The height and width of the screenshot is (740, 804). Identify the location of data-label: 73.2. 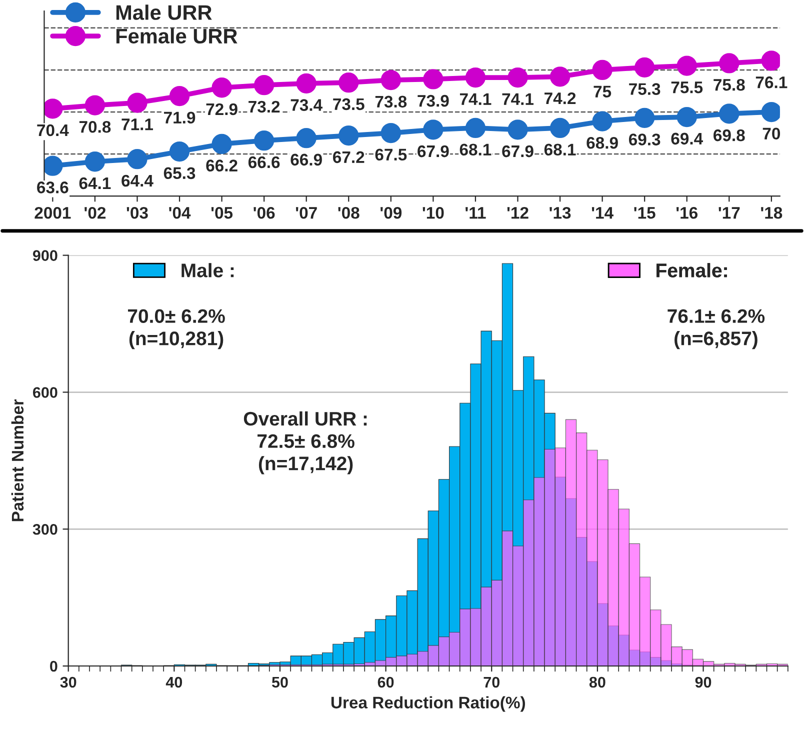
(264, 106).